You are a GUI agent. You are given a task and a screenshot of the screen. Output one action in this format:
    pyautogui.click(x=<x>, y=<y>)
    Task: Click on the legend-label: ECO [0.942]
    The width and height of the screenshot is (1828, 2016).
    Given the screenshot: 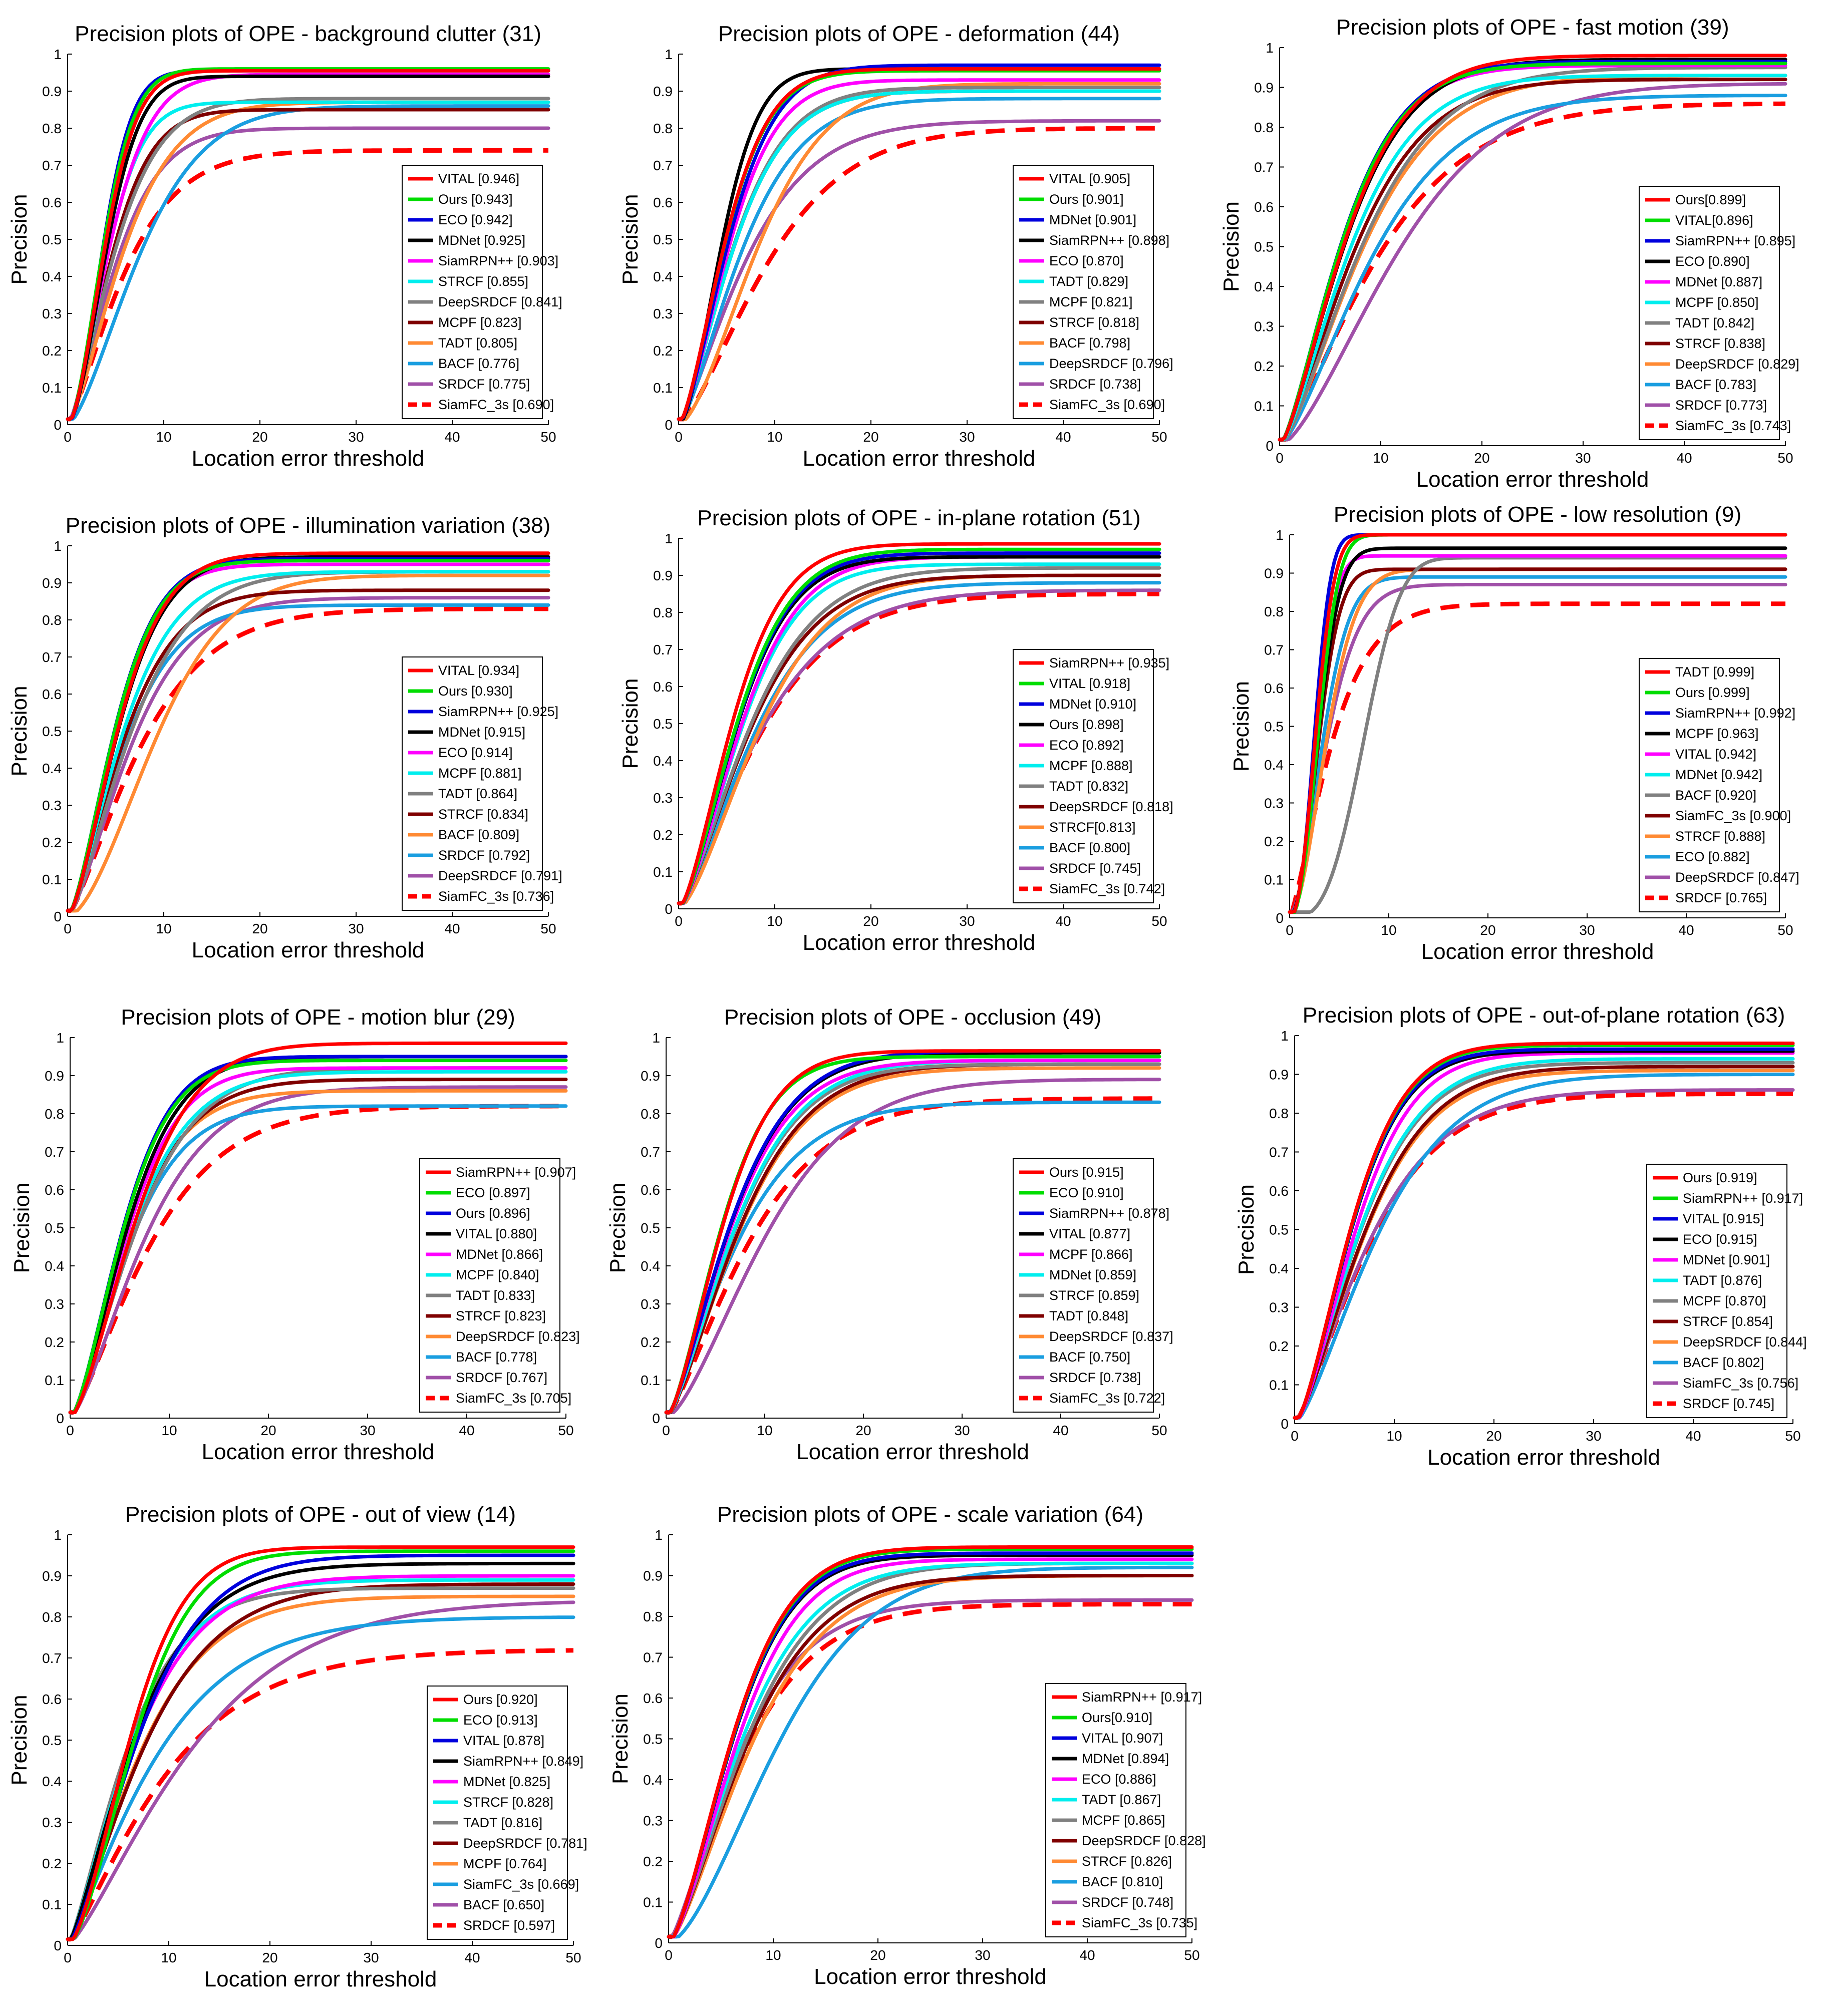 What is the action you would take?
    pyautogui.click(x=475, y=220)
    